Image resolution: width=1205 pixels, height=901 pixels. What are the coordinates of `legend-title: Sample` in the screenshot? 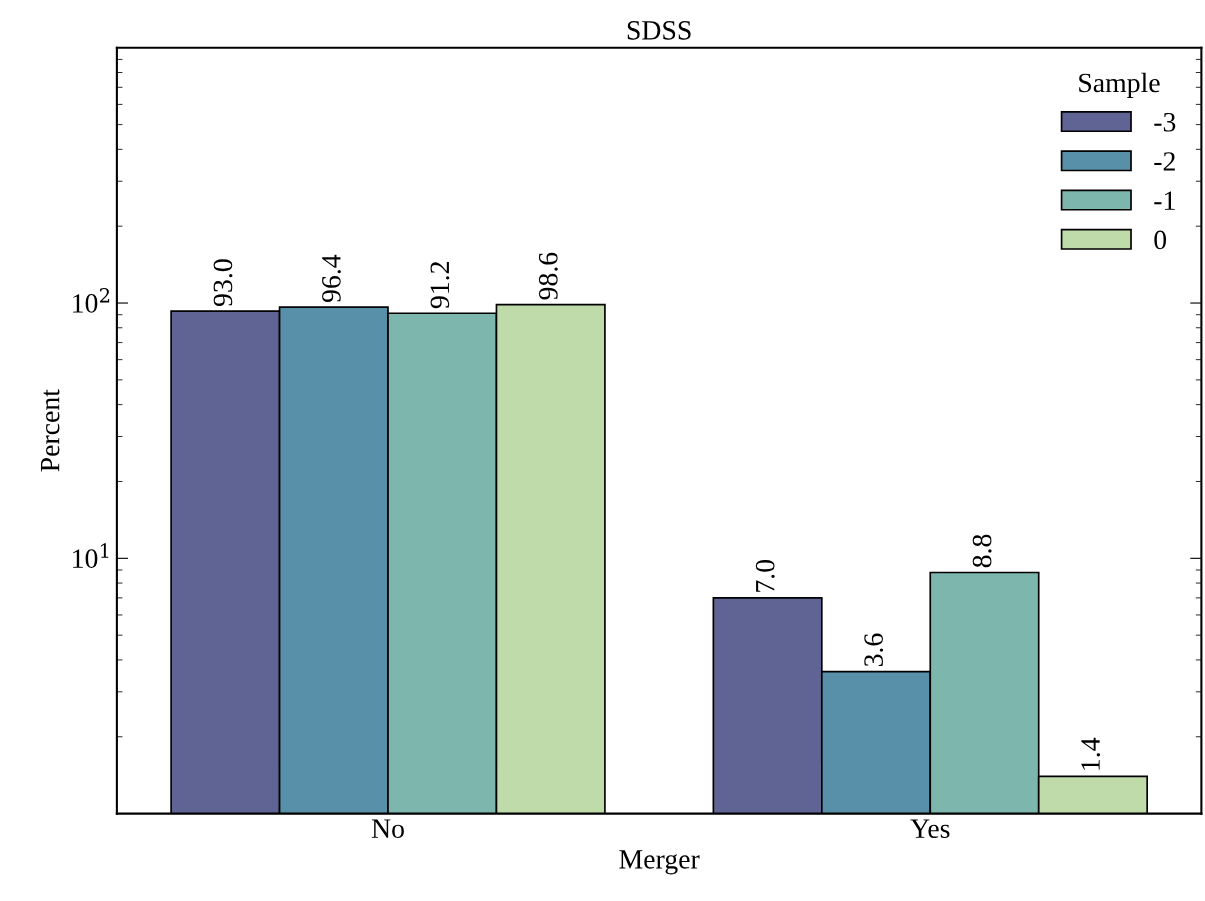 It's located at (1119, 85).